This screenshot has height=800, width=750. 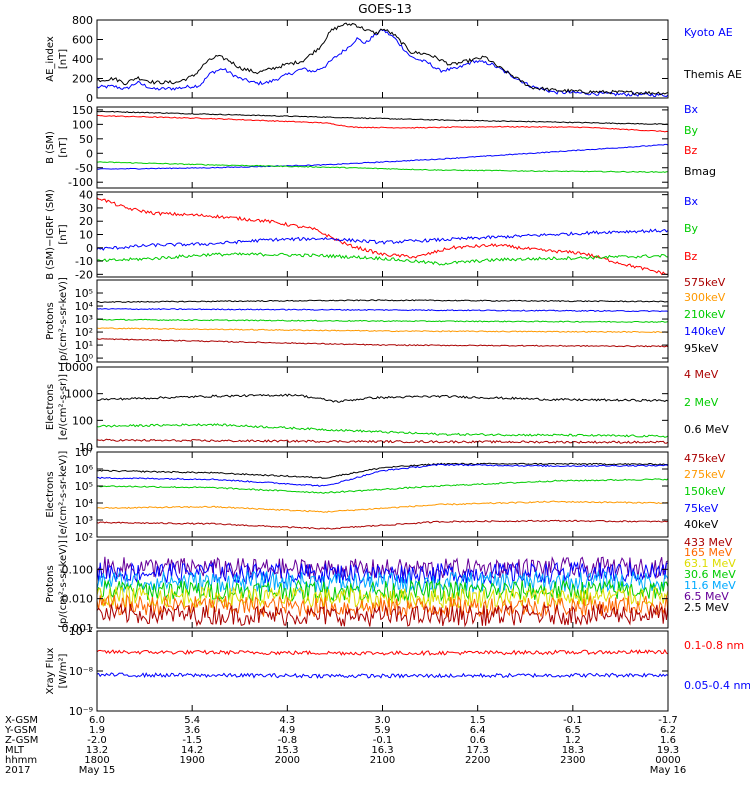 I want to click on y-tick-label: 50, so click(x=86, y=139).